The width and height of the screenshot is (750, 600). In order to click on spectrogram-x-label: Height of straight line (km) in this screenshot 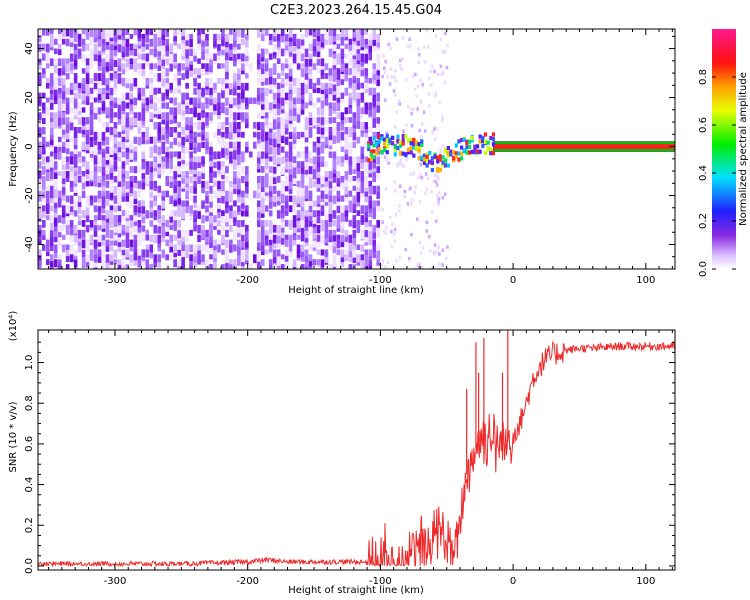, I will do `click(356, 290)`.